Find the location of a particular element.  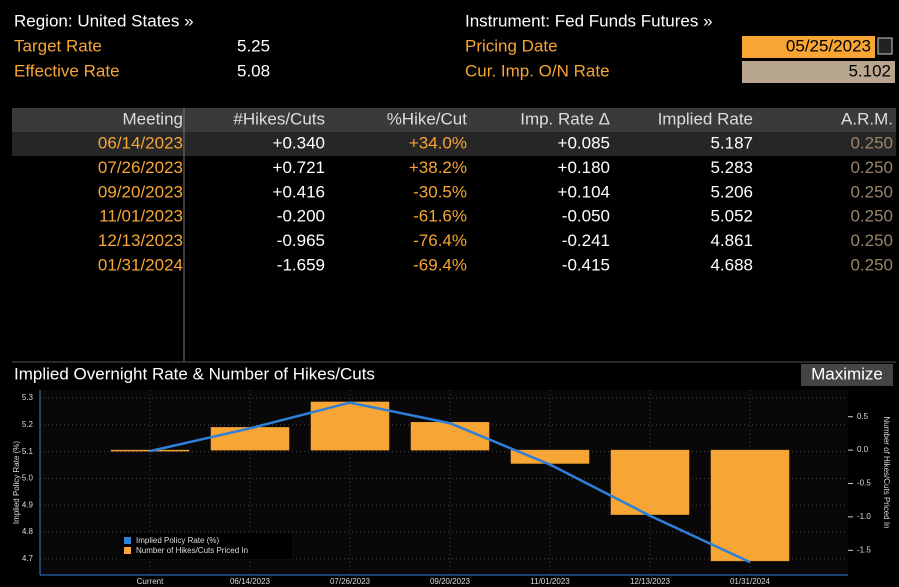

cell: 5.187 is located at coordinates (731, 142).